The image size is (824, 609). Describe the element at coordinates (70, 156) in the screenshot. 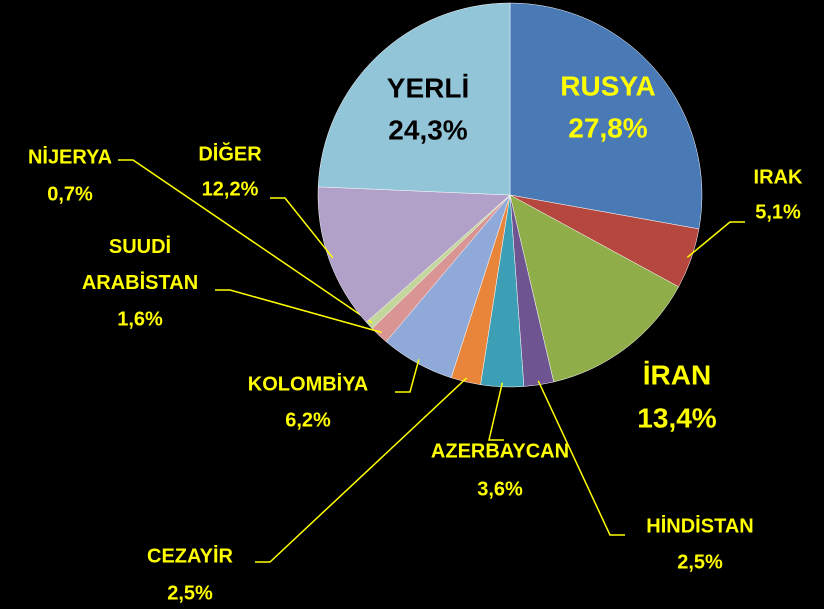

I see `slice-name: NİJERYA` at that location.